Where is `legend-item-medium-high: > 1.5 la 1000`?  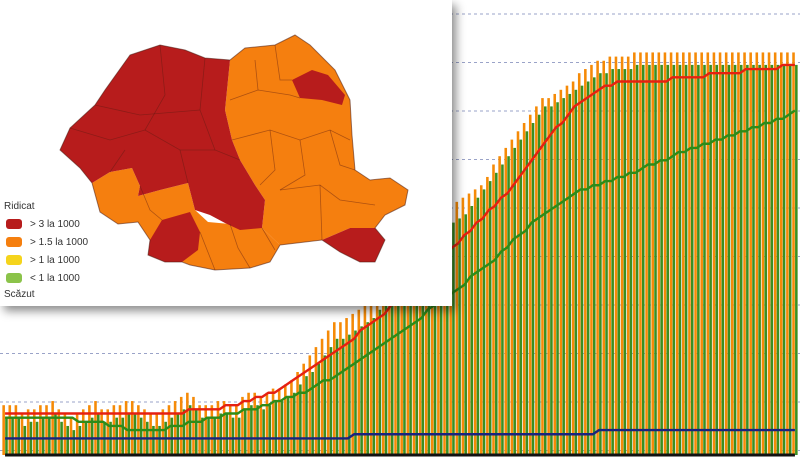
legend-item-medium-high: > 1.5 la 1000 is located at coordinates (46, 242).